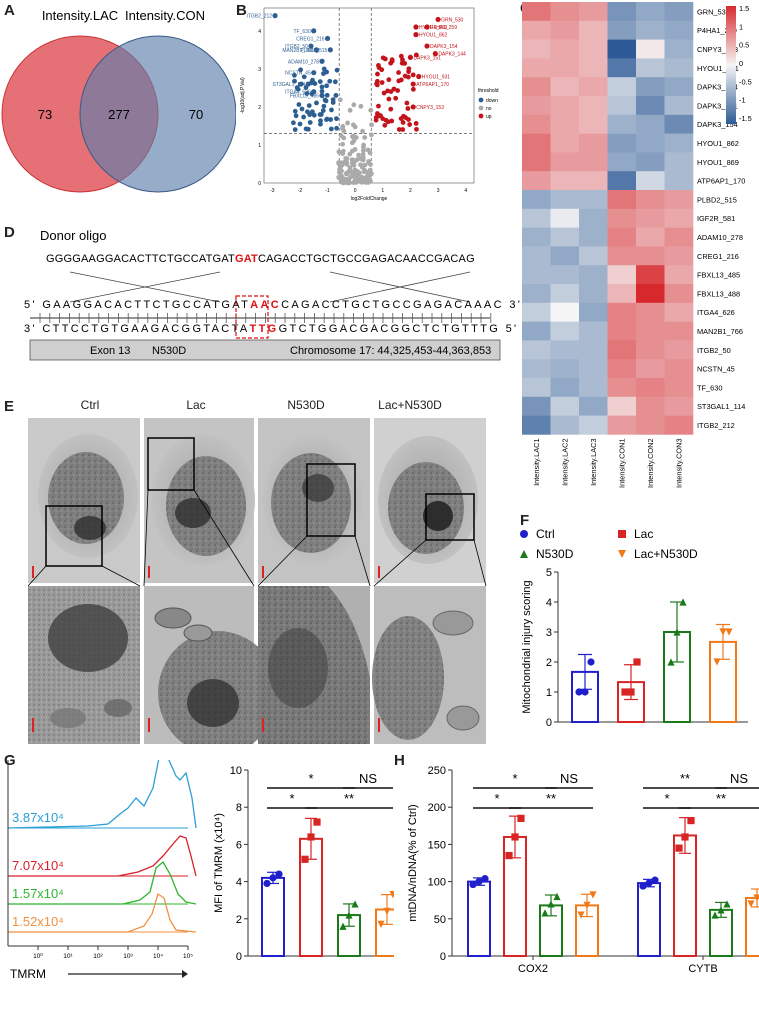 The width and height of the screenshot is (759, 1011). Describe the element at coordinates (165, 15) in the screenshot. I see `venn-right-label: Intensity.CON` at that location.